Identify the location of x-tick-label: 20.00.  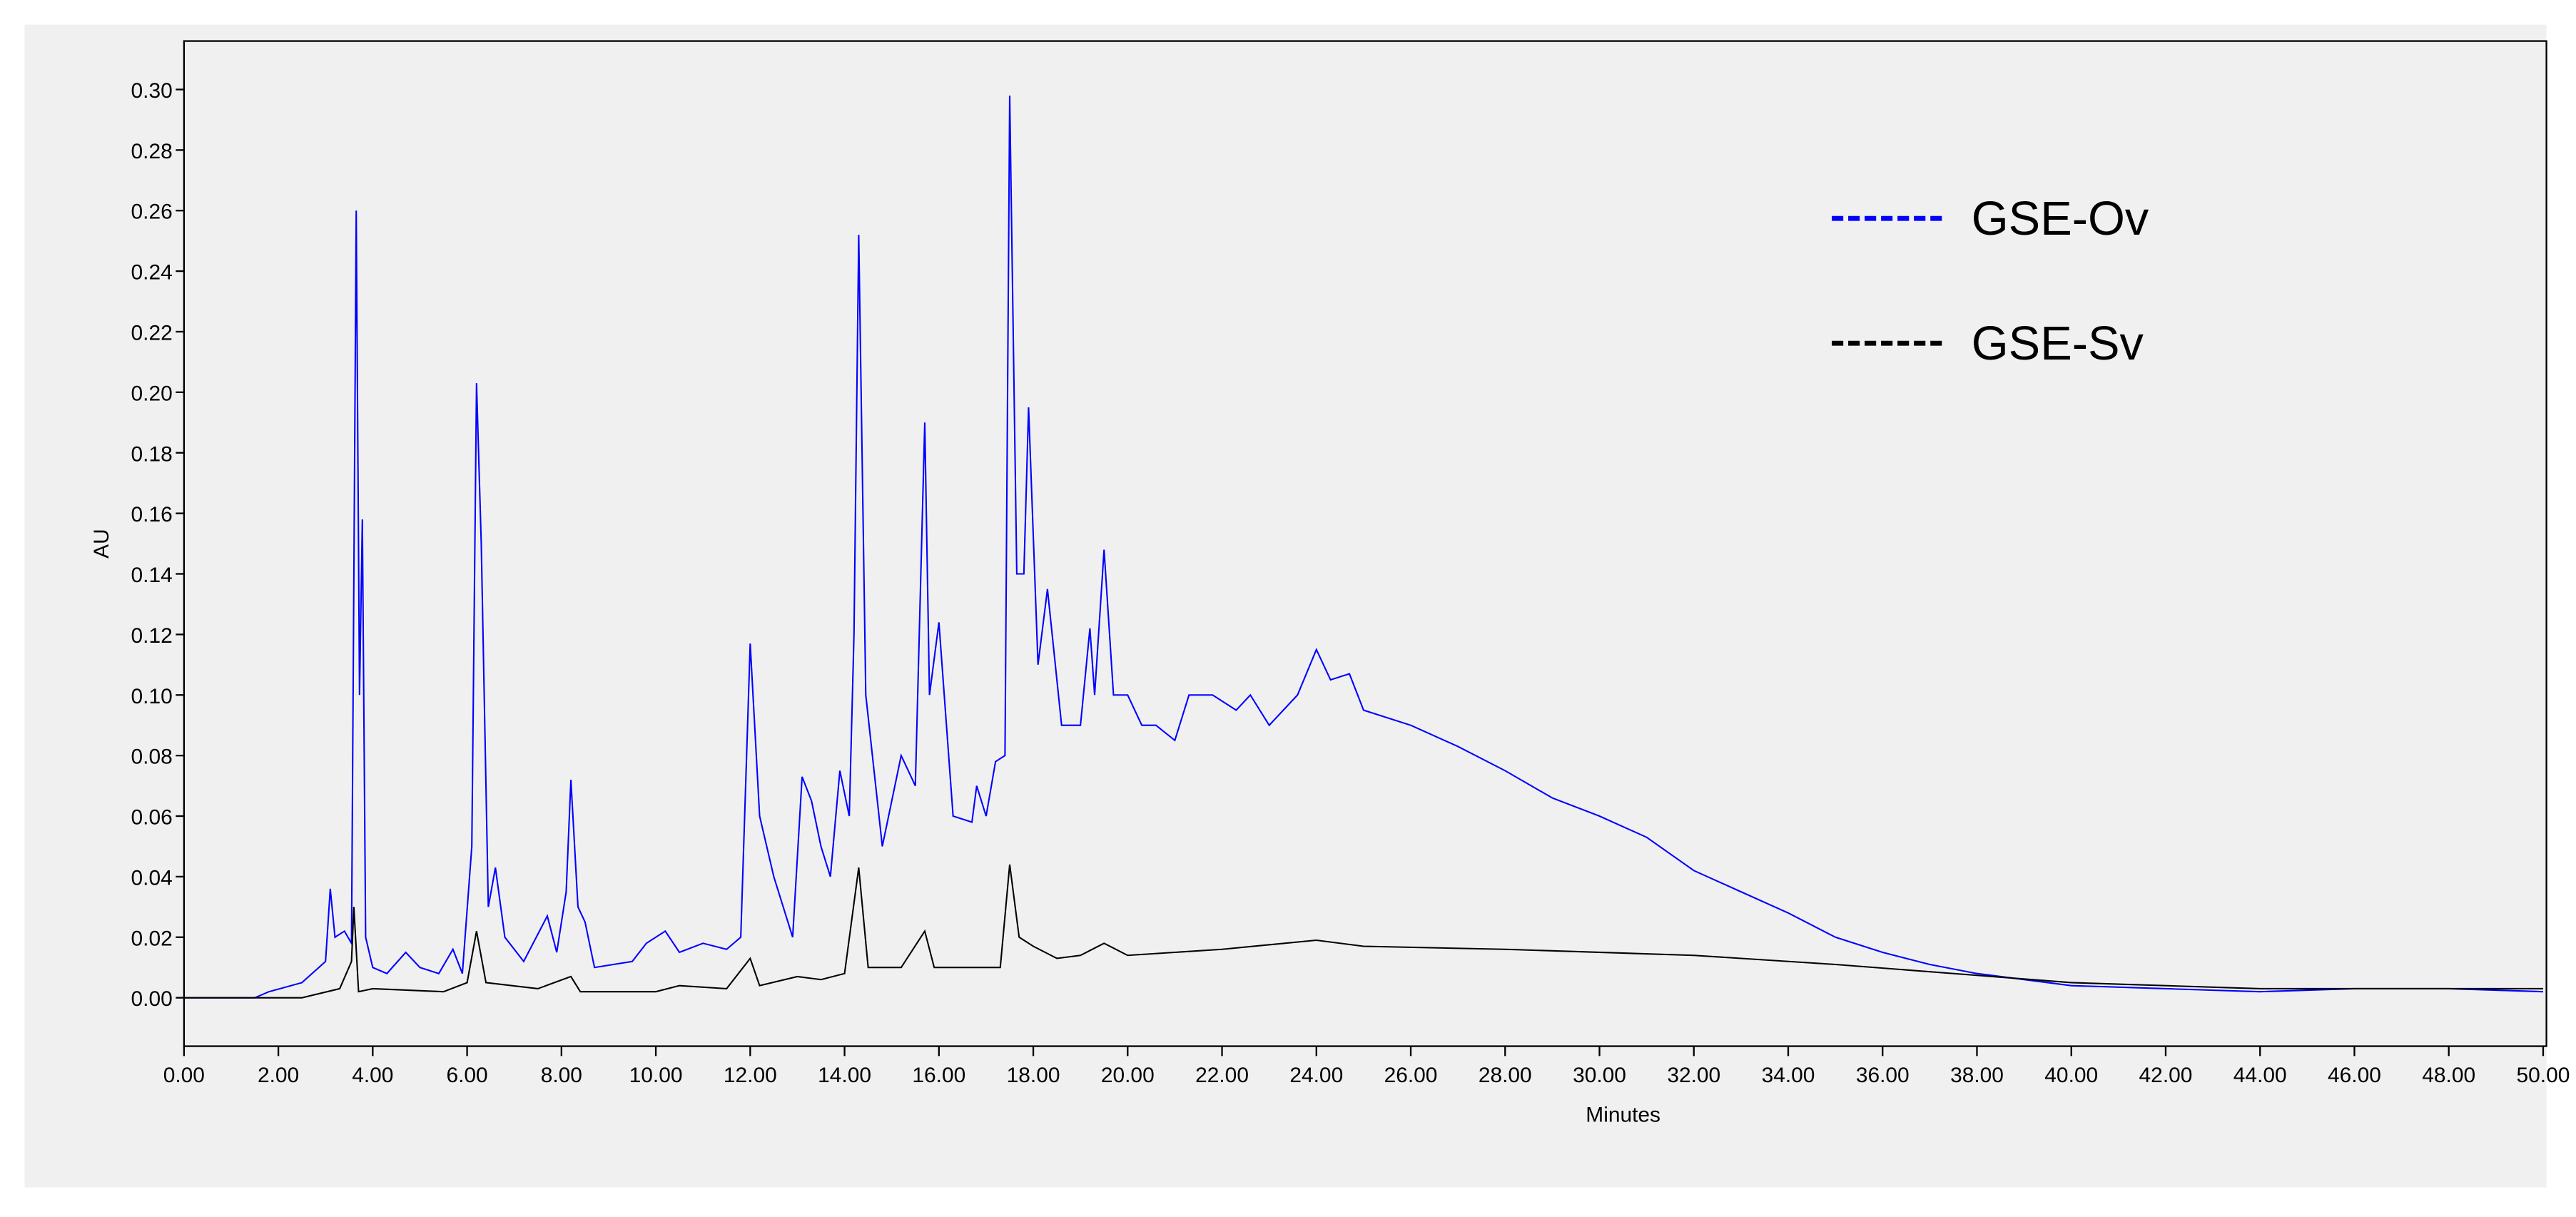
(1128, 1075).